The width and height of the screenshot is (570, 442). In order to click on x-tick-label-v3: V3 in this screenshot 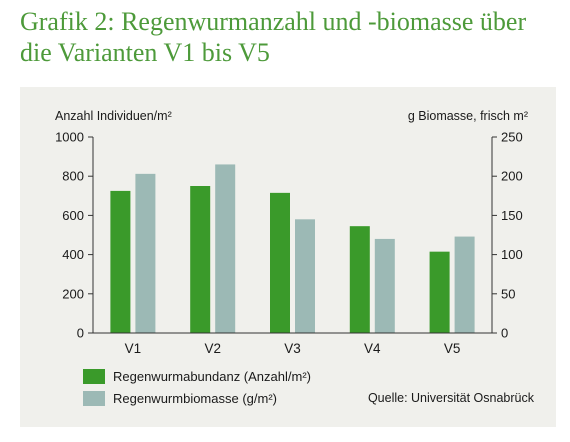, I will do `click(292, 348)`.